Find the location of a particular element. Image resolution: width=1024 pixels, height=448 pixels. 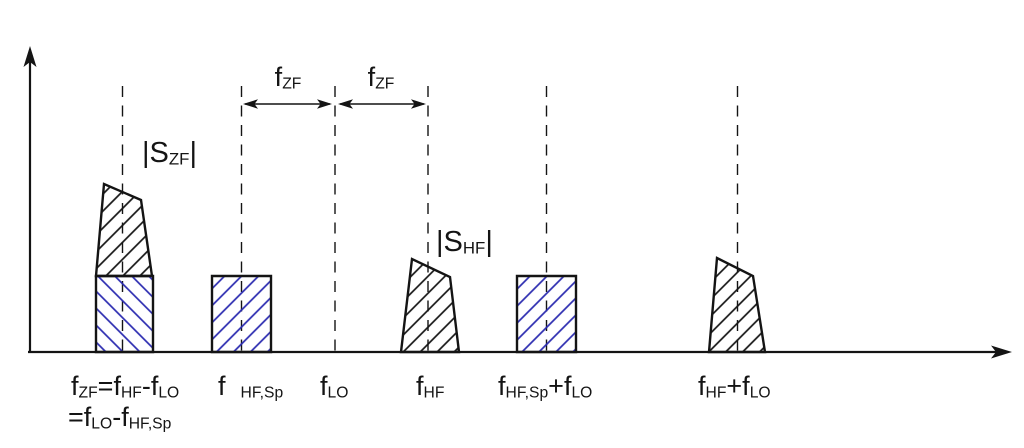

axis-label-fhf: fHF is located at coordinates (430, 386).